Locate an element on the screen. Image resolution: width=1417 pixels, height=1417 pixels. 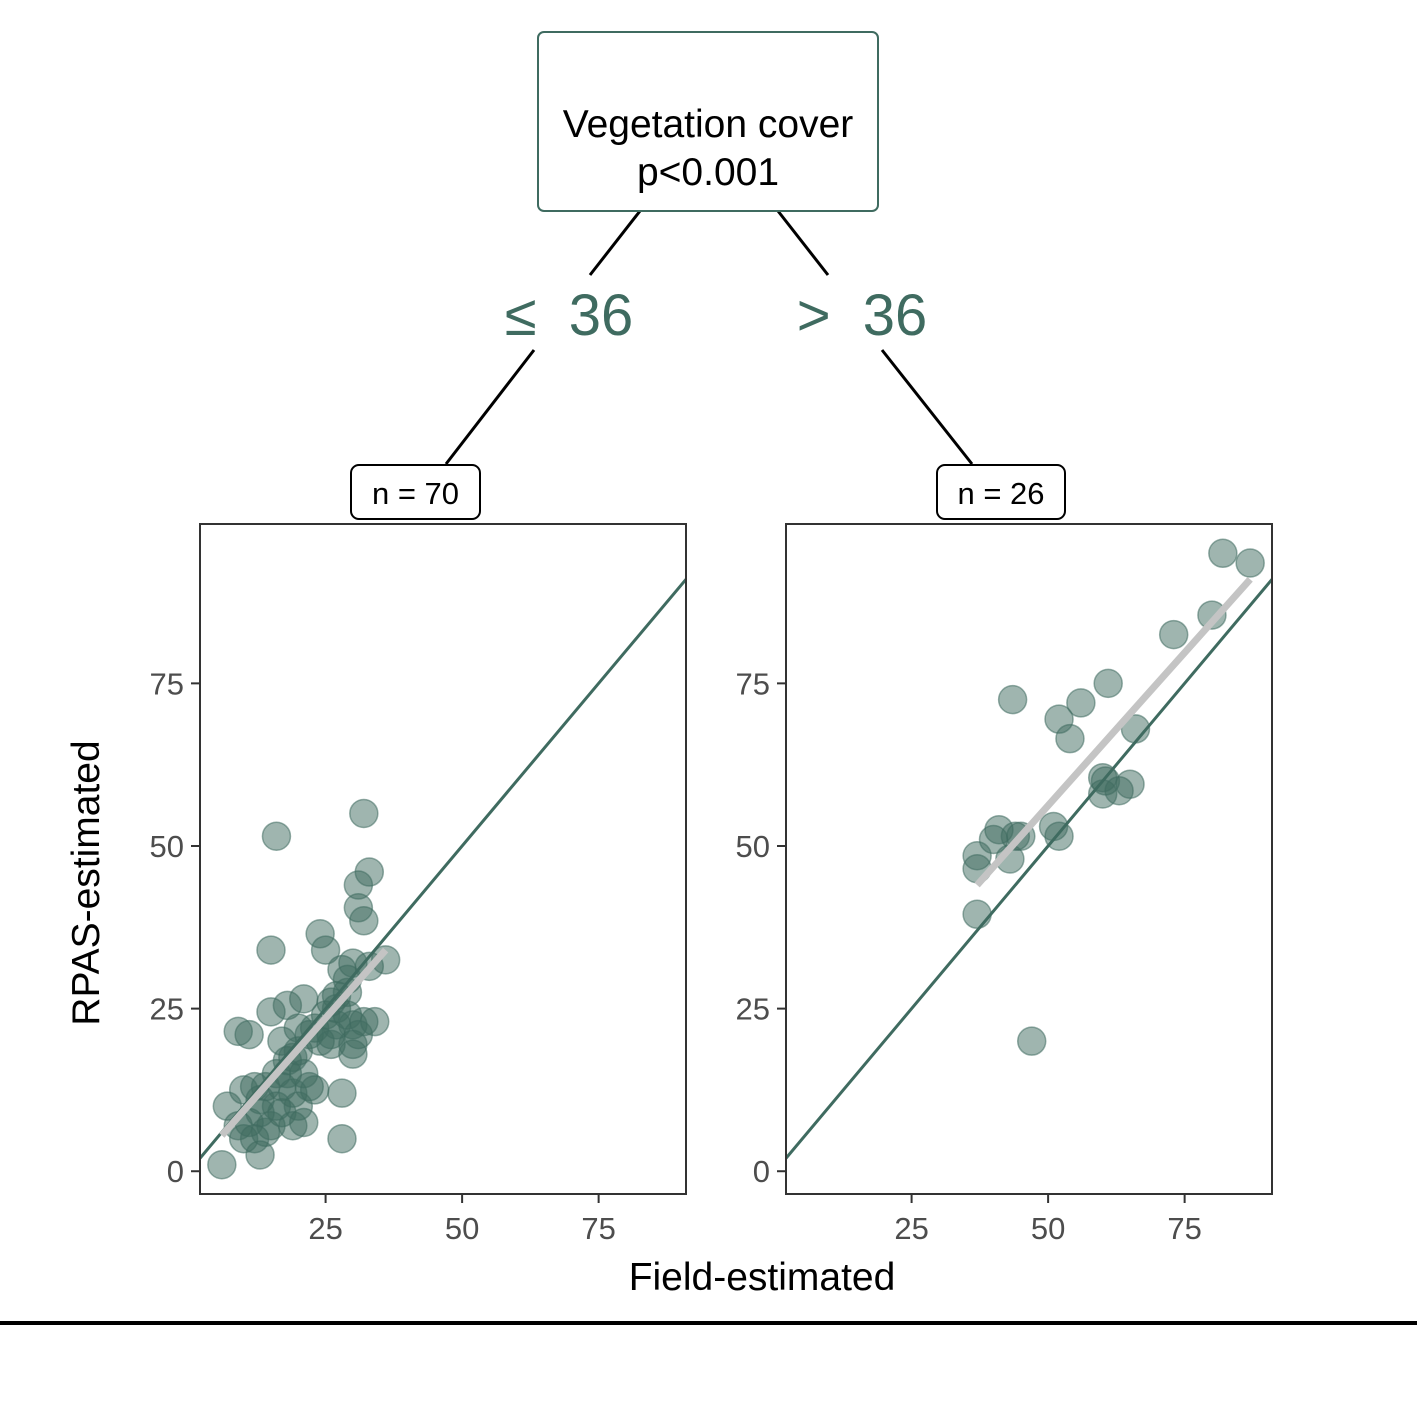
left-n-badge: n = 70 is located at coordinates (415, 492).